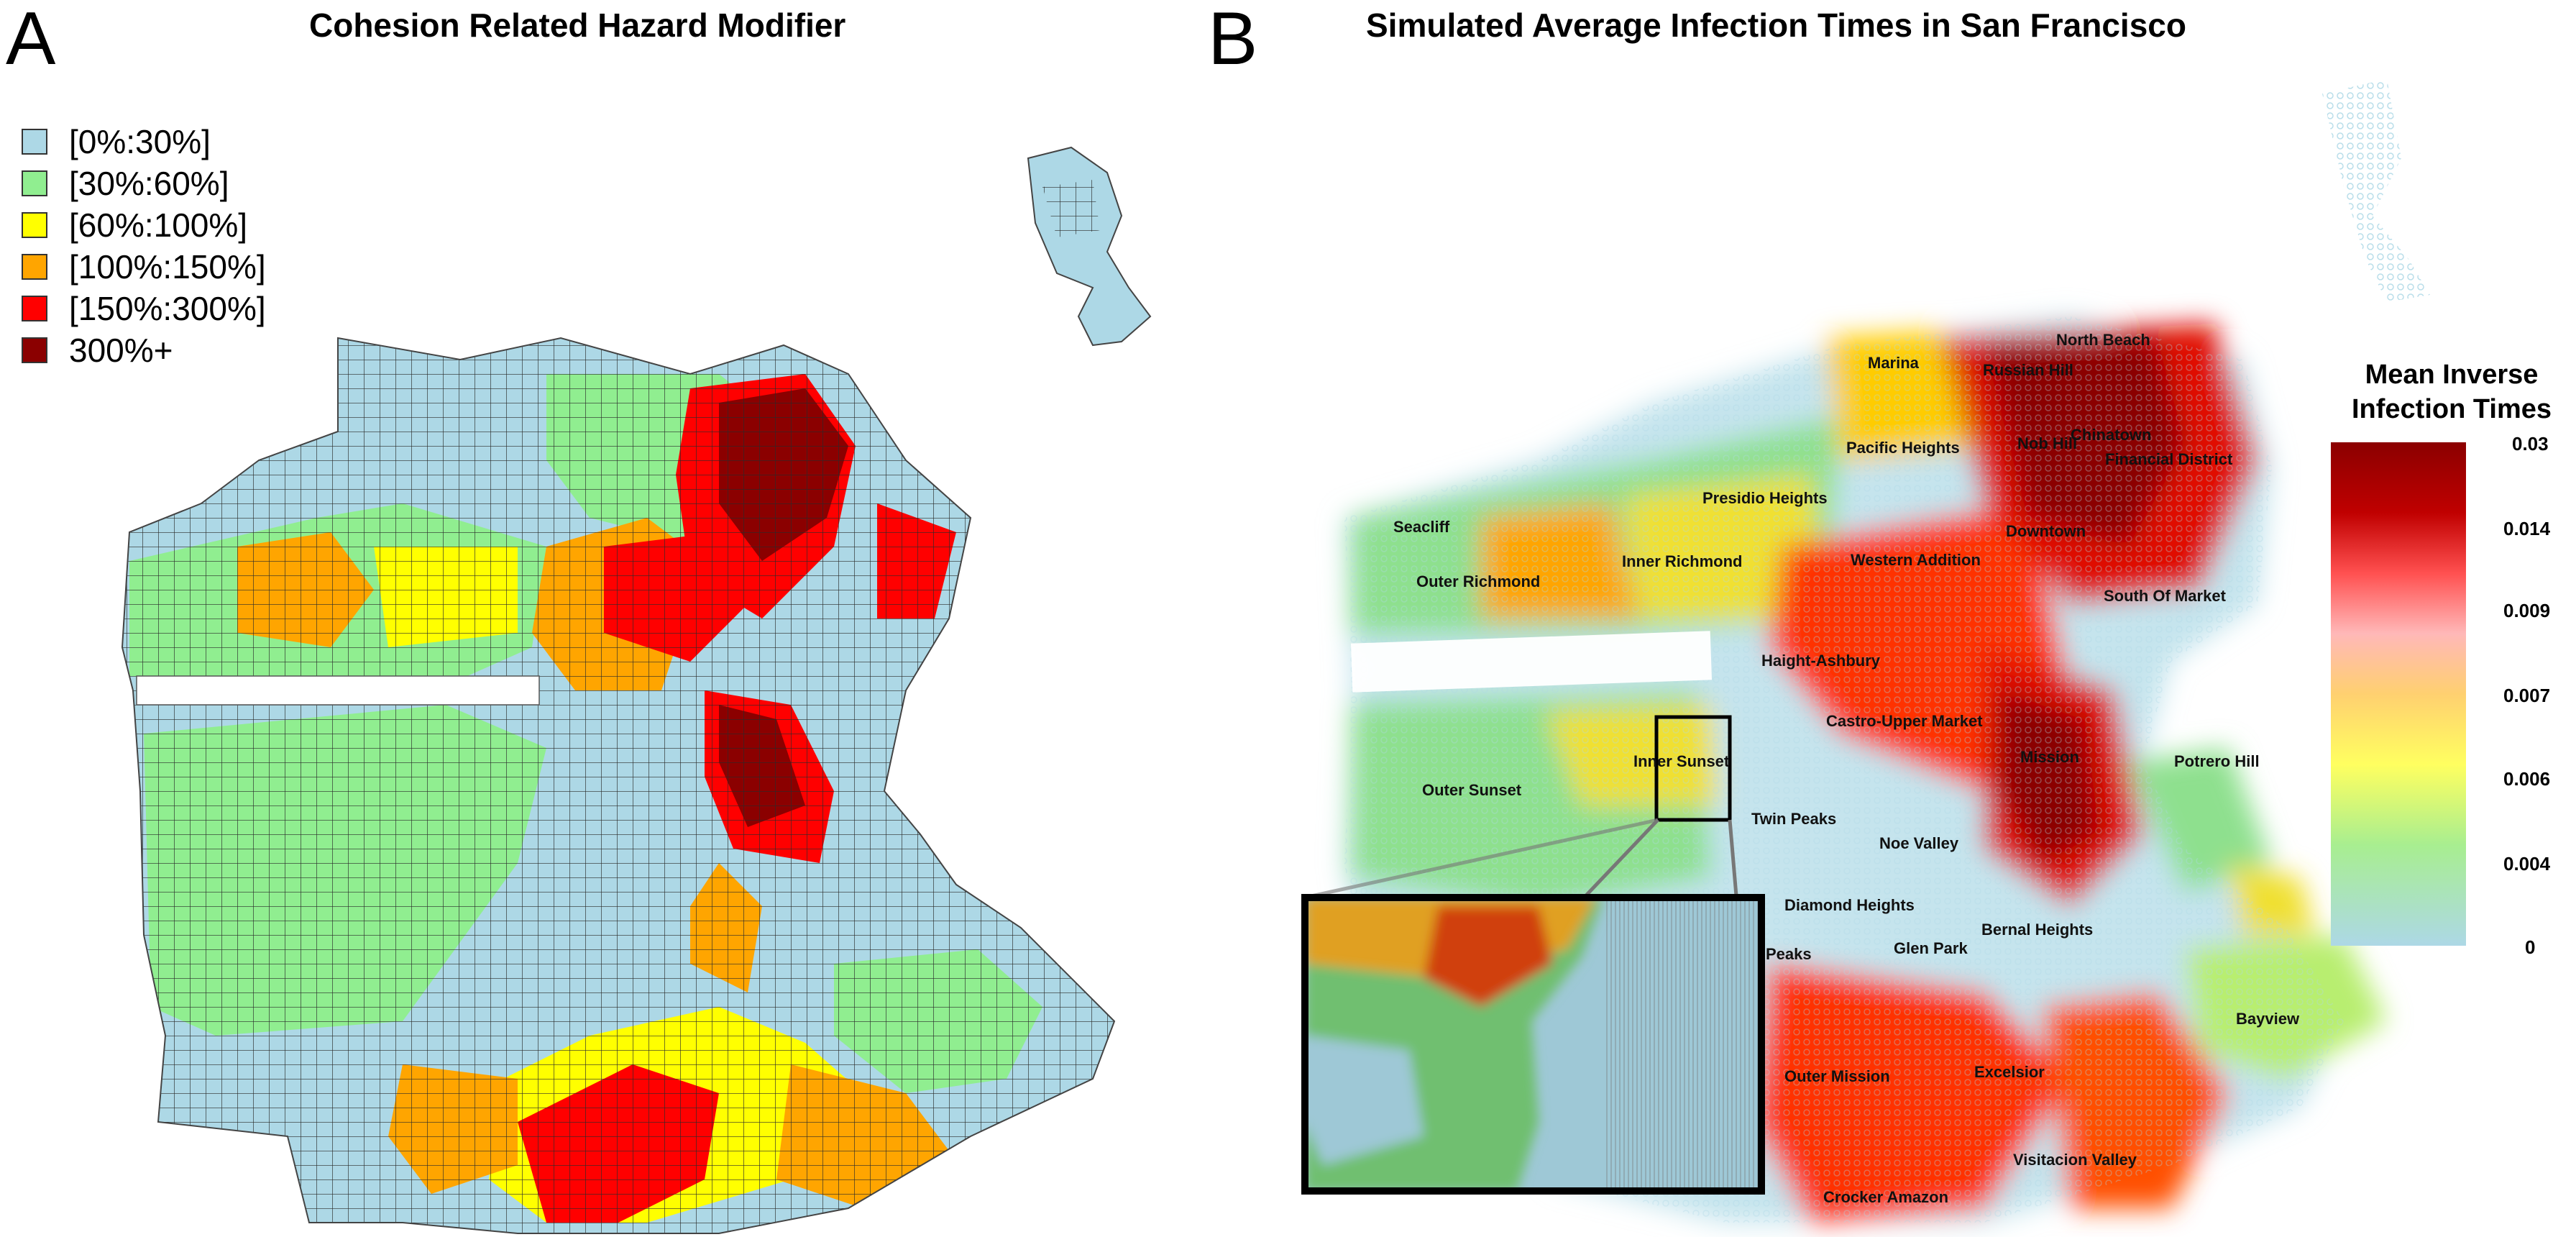 This screenshot has height=1237, width=2576. What do you see at coordinates (1837, 1076) in the screenshot?
I see `label-outer-mission: Outer Mission` at bounding box center [1837, 1076].